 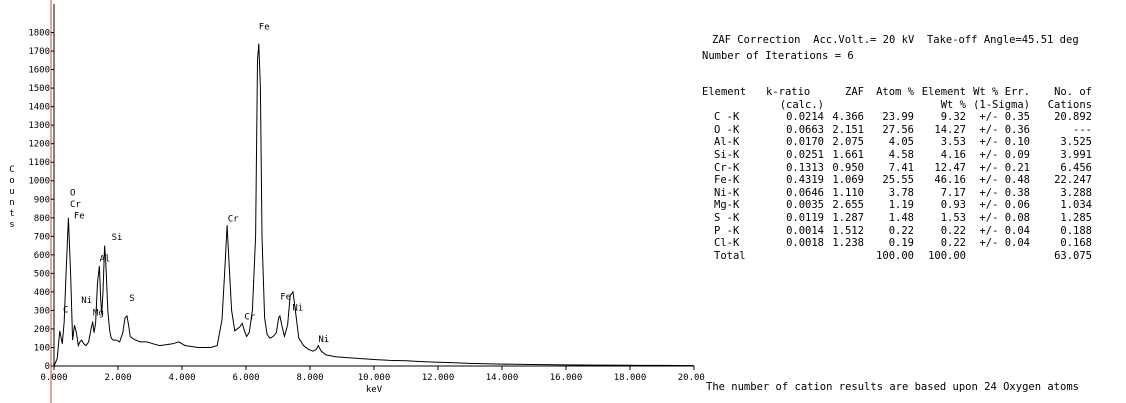 I want to click on table-cell: 3.288, so click(x=1076, y=192).